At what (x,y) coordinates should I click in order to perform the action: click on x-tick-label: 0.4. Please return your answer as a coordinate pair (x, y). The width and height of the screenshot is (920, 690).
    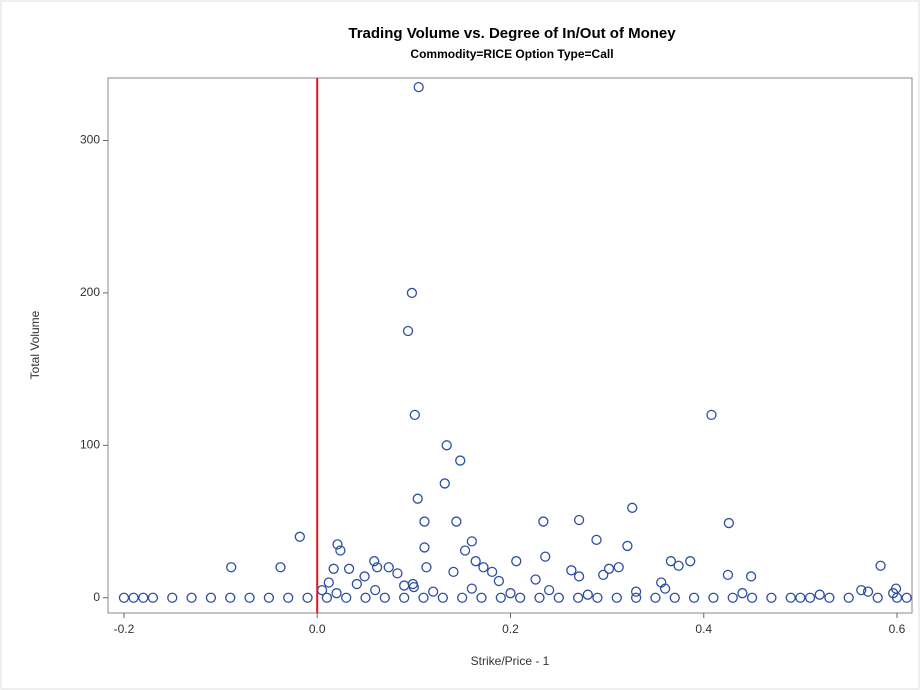
    Looking at the image, I should click on (703, 629).